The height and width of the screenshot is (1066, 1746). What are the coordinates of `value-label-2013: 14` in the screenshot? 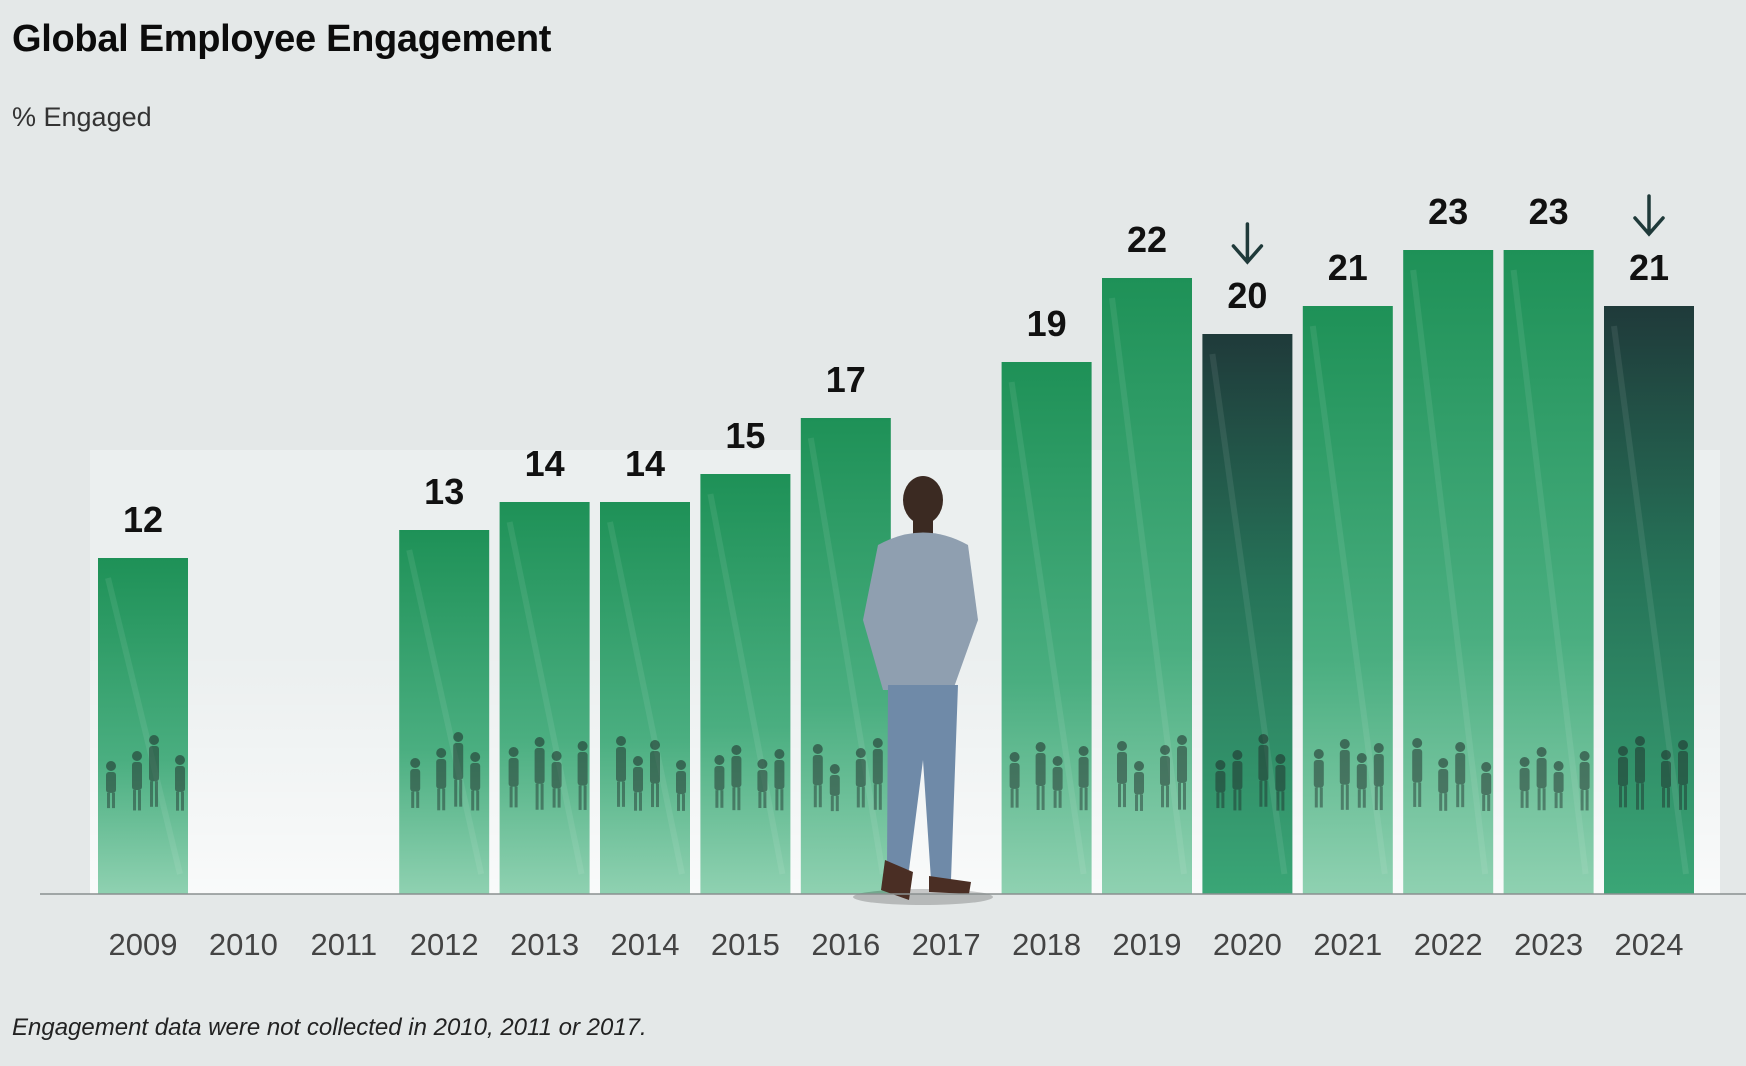 It's located at (545, 463).